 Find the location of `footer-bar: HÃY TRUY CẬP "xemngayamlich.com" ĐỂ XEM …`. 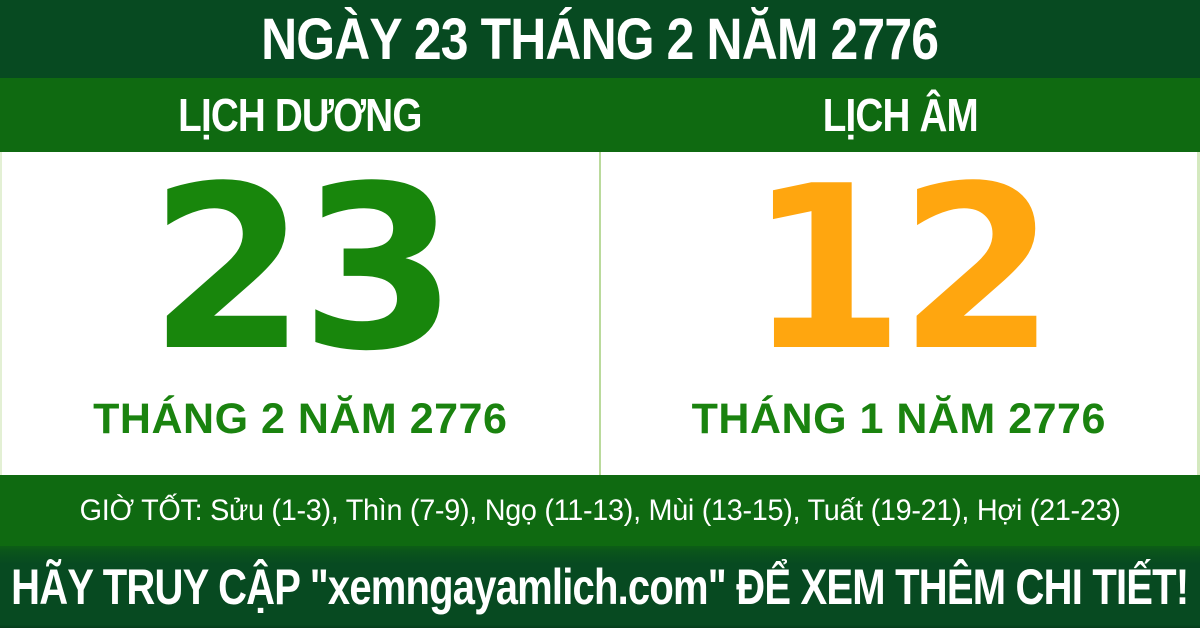

footer-bar: HÃY TRUY CẬP "xemngayamlich.com" ĐỂ XEM … is located at coordinates (600, 587).